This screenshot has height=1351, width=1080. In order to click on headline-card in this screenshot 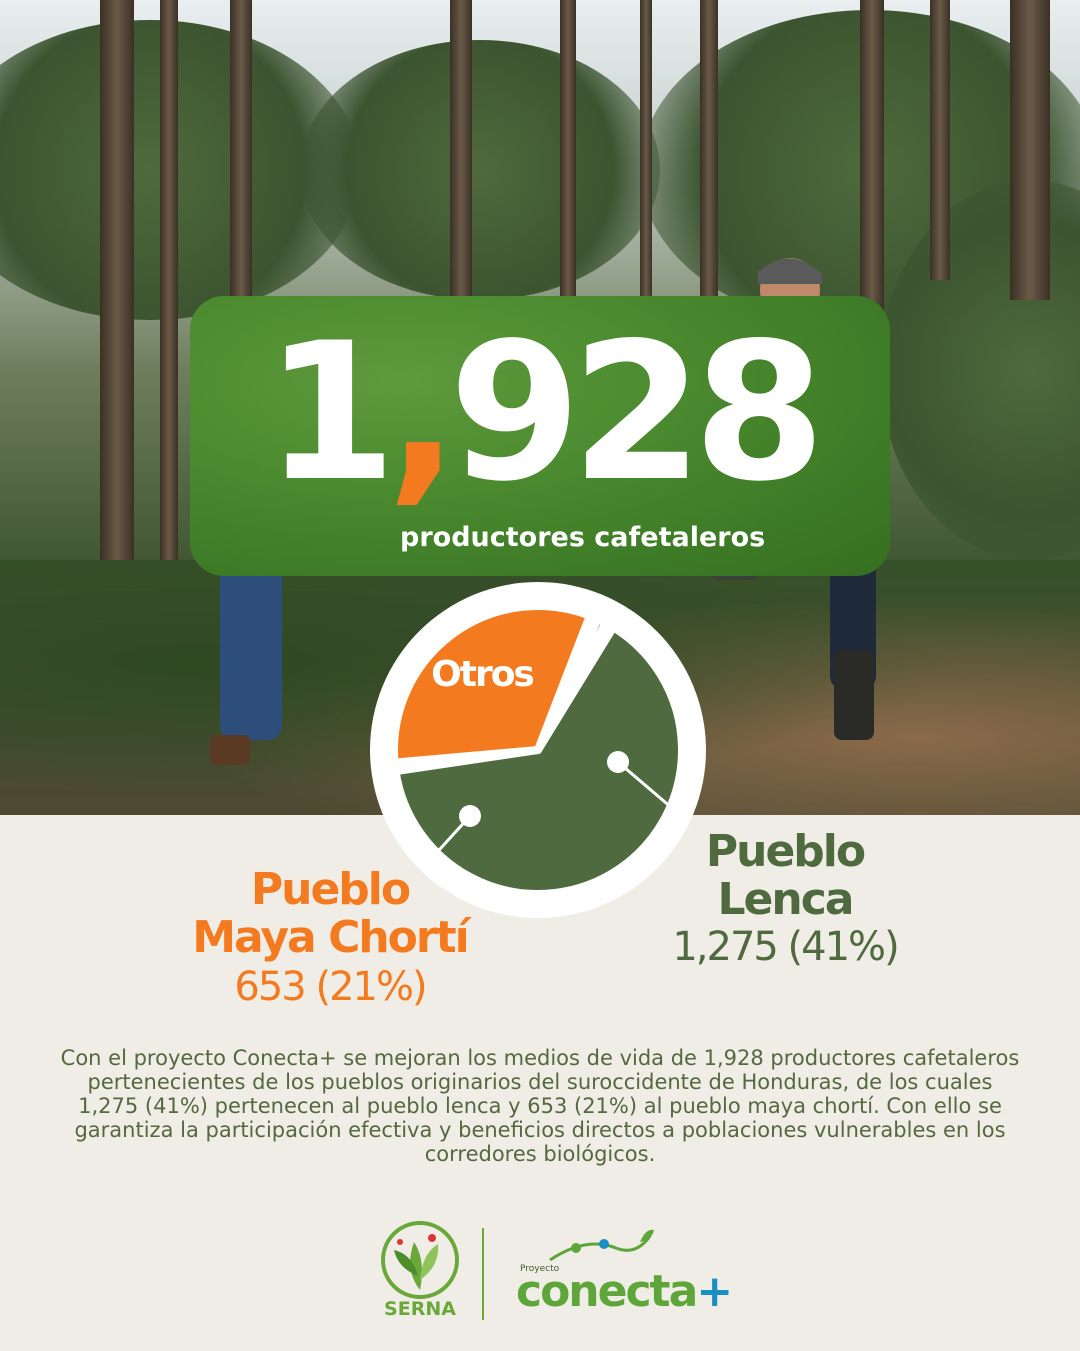, I will do `click(540, 436)`.